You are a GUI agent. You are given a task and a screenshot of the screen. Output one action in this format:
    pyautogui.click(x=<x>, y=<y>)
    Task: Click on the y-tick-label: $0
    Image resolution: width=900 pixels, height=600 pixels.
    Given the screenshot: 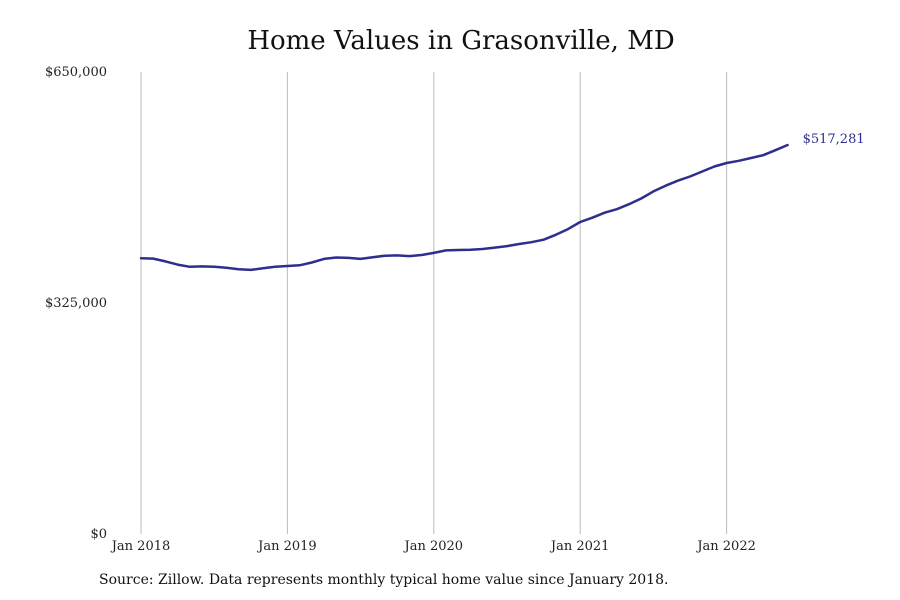 What is the action you would take?
    pyautogui.click(x=98, y=534)
    